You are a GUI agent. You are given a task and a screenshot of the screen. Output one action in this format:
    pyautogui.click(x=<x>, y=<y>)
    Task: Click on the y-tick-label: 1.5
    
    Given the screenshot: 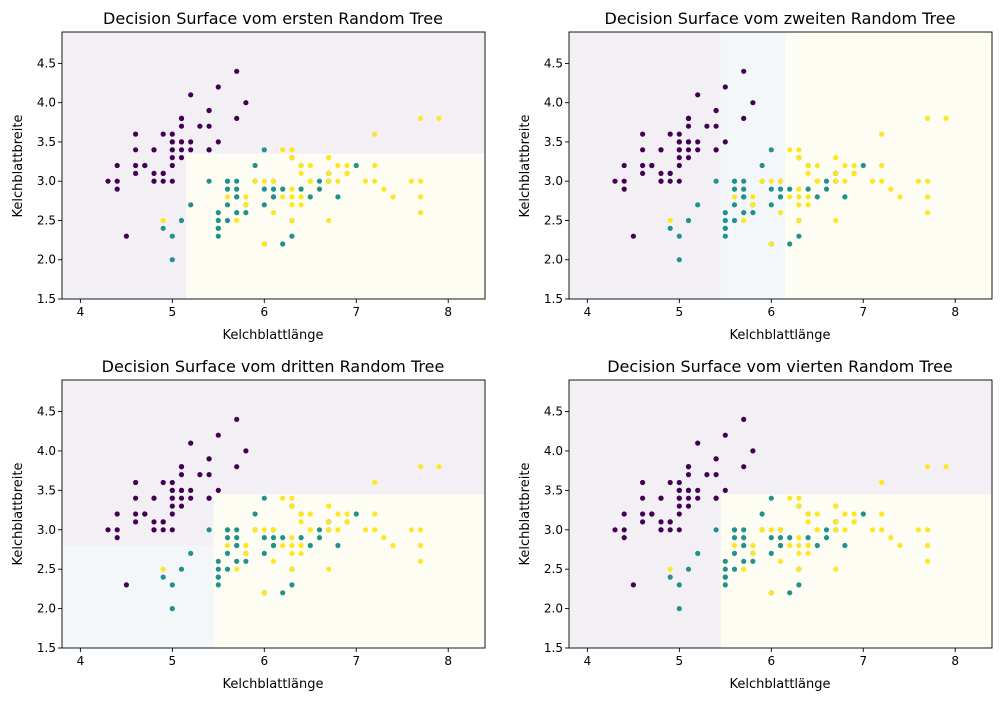 What is the action you would take?
    pyautogui.click(x=553, y=648)
    